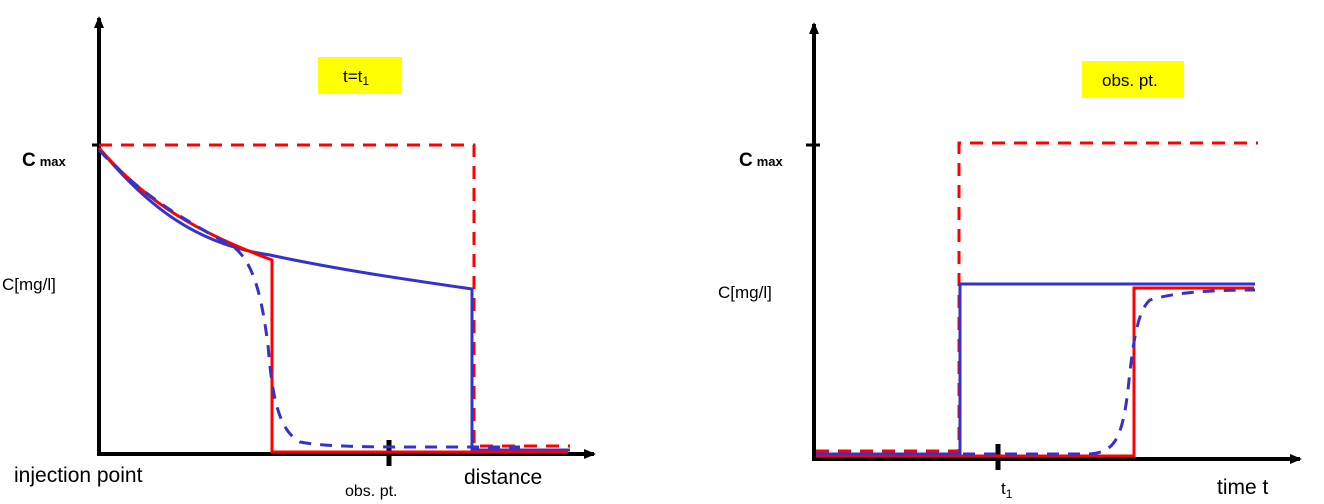  I want to click on right-highlight-box, so click(1133, 79).